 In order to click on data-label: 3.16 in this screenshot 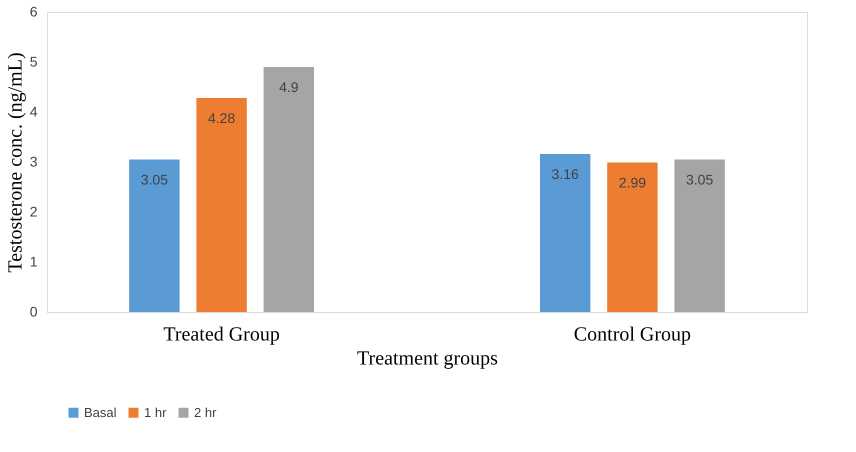, I will do `click(566, 174)`.